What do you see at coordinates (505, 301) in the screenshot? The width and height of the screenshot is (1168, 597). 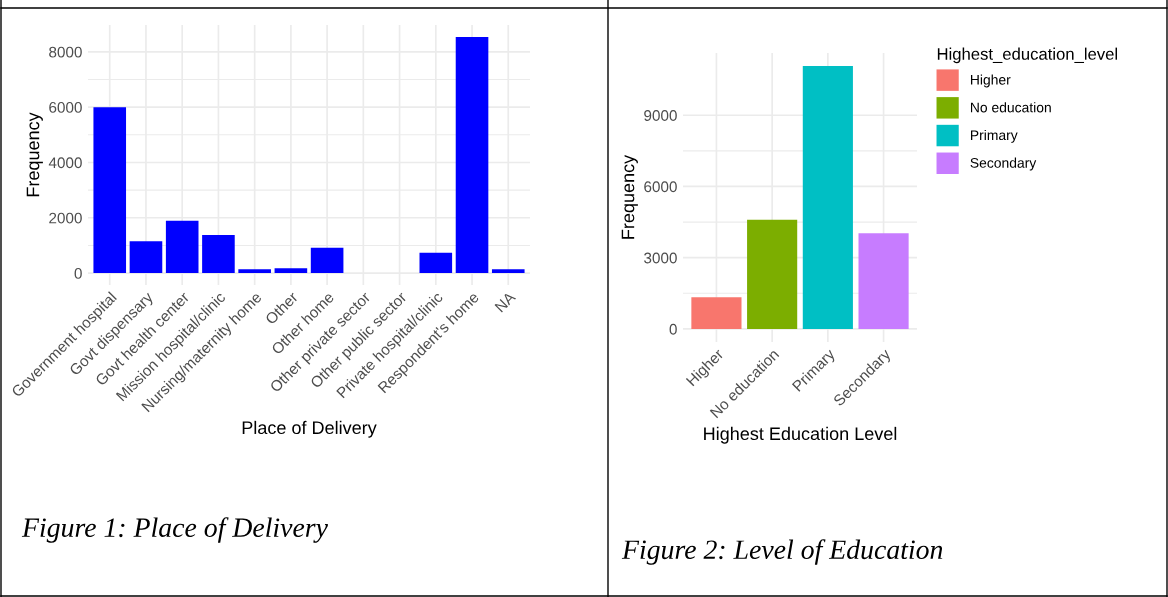 I see `x-tick-label: NA` at bounding box center [505, 301].